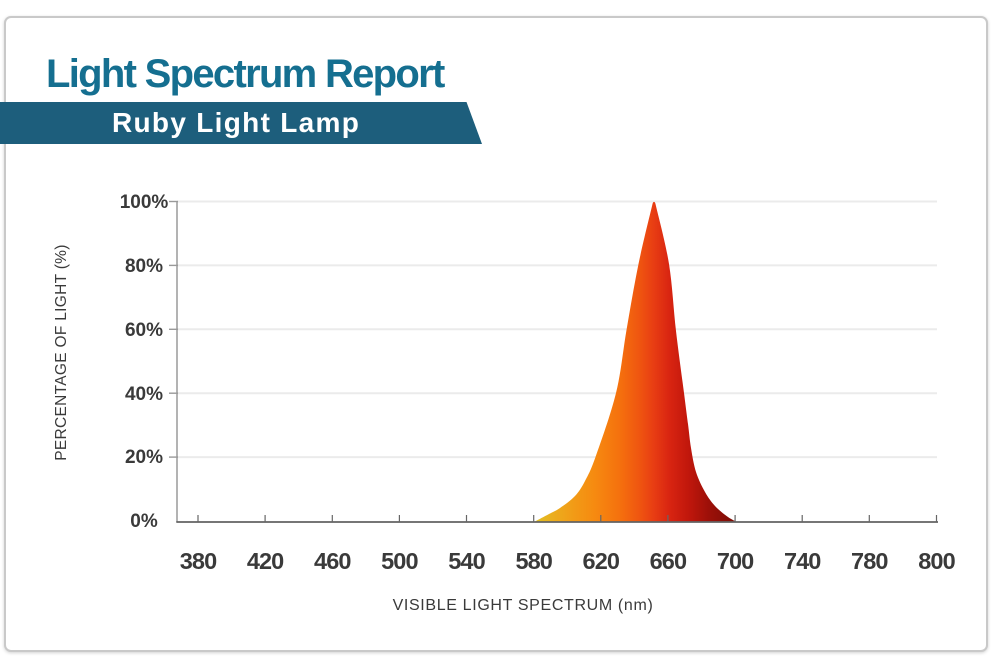  Describe the element at coordinates (144, 266) in the screenshot. I see `svg-text: 80%` at that location.